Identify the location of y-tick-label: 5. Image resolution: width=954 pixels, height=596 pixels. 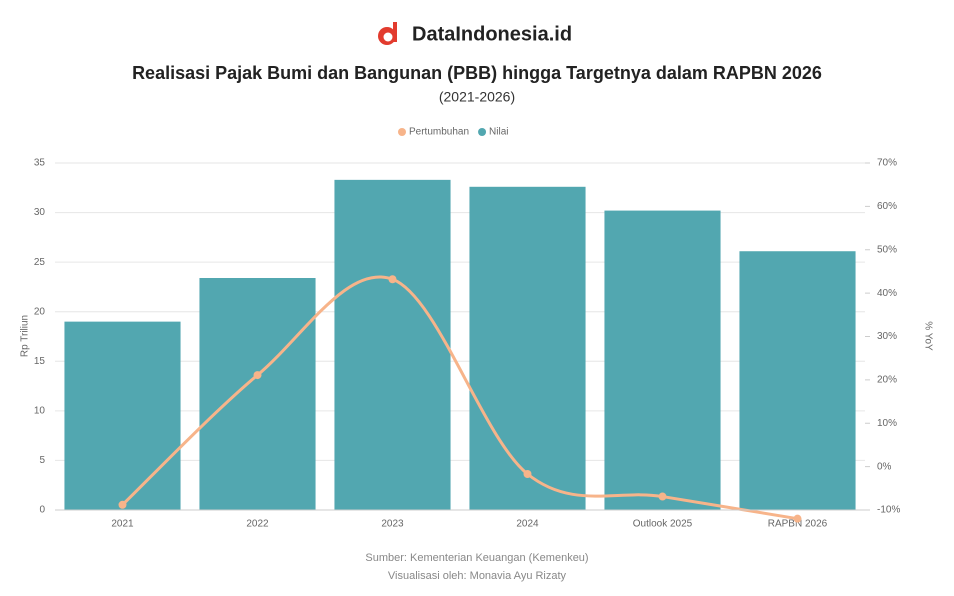
(42, 460).